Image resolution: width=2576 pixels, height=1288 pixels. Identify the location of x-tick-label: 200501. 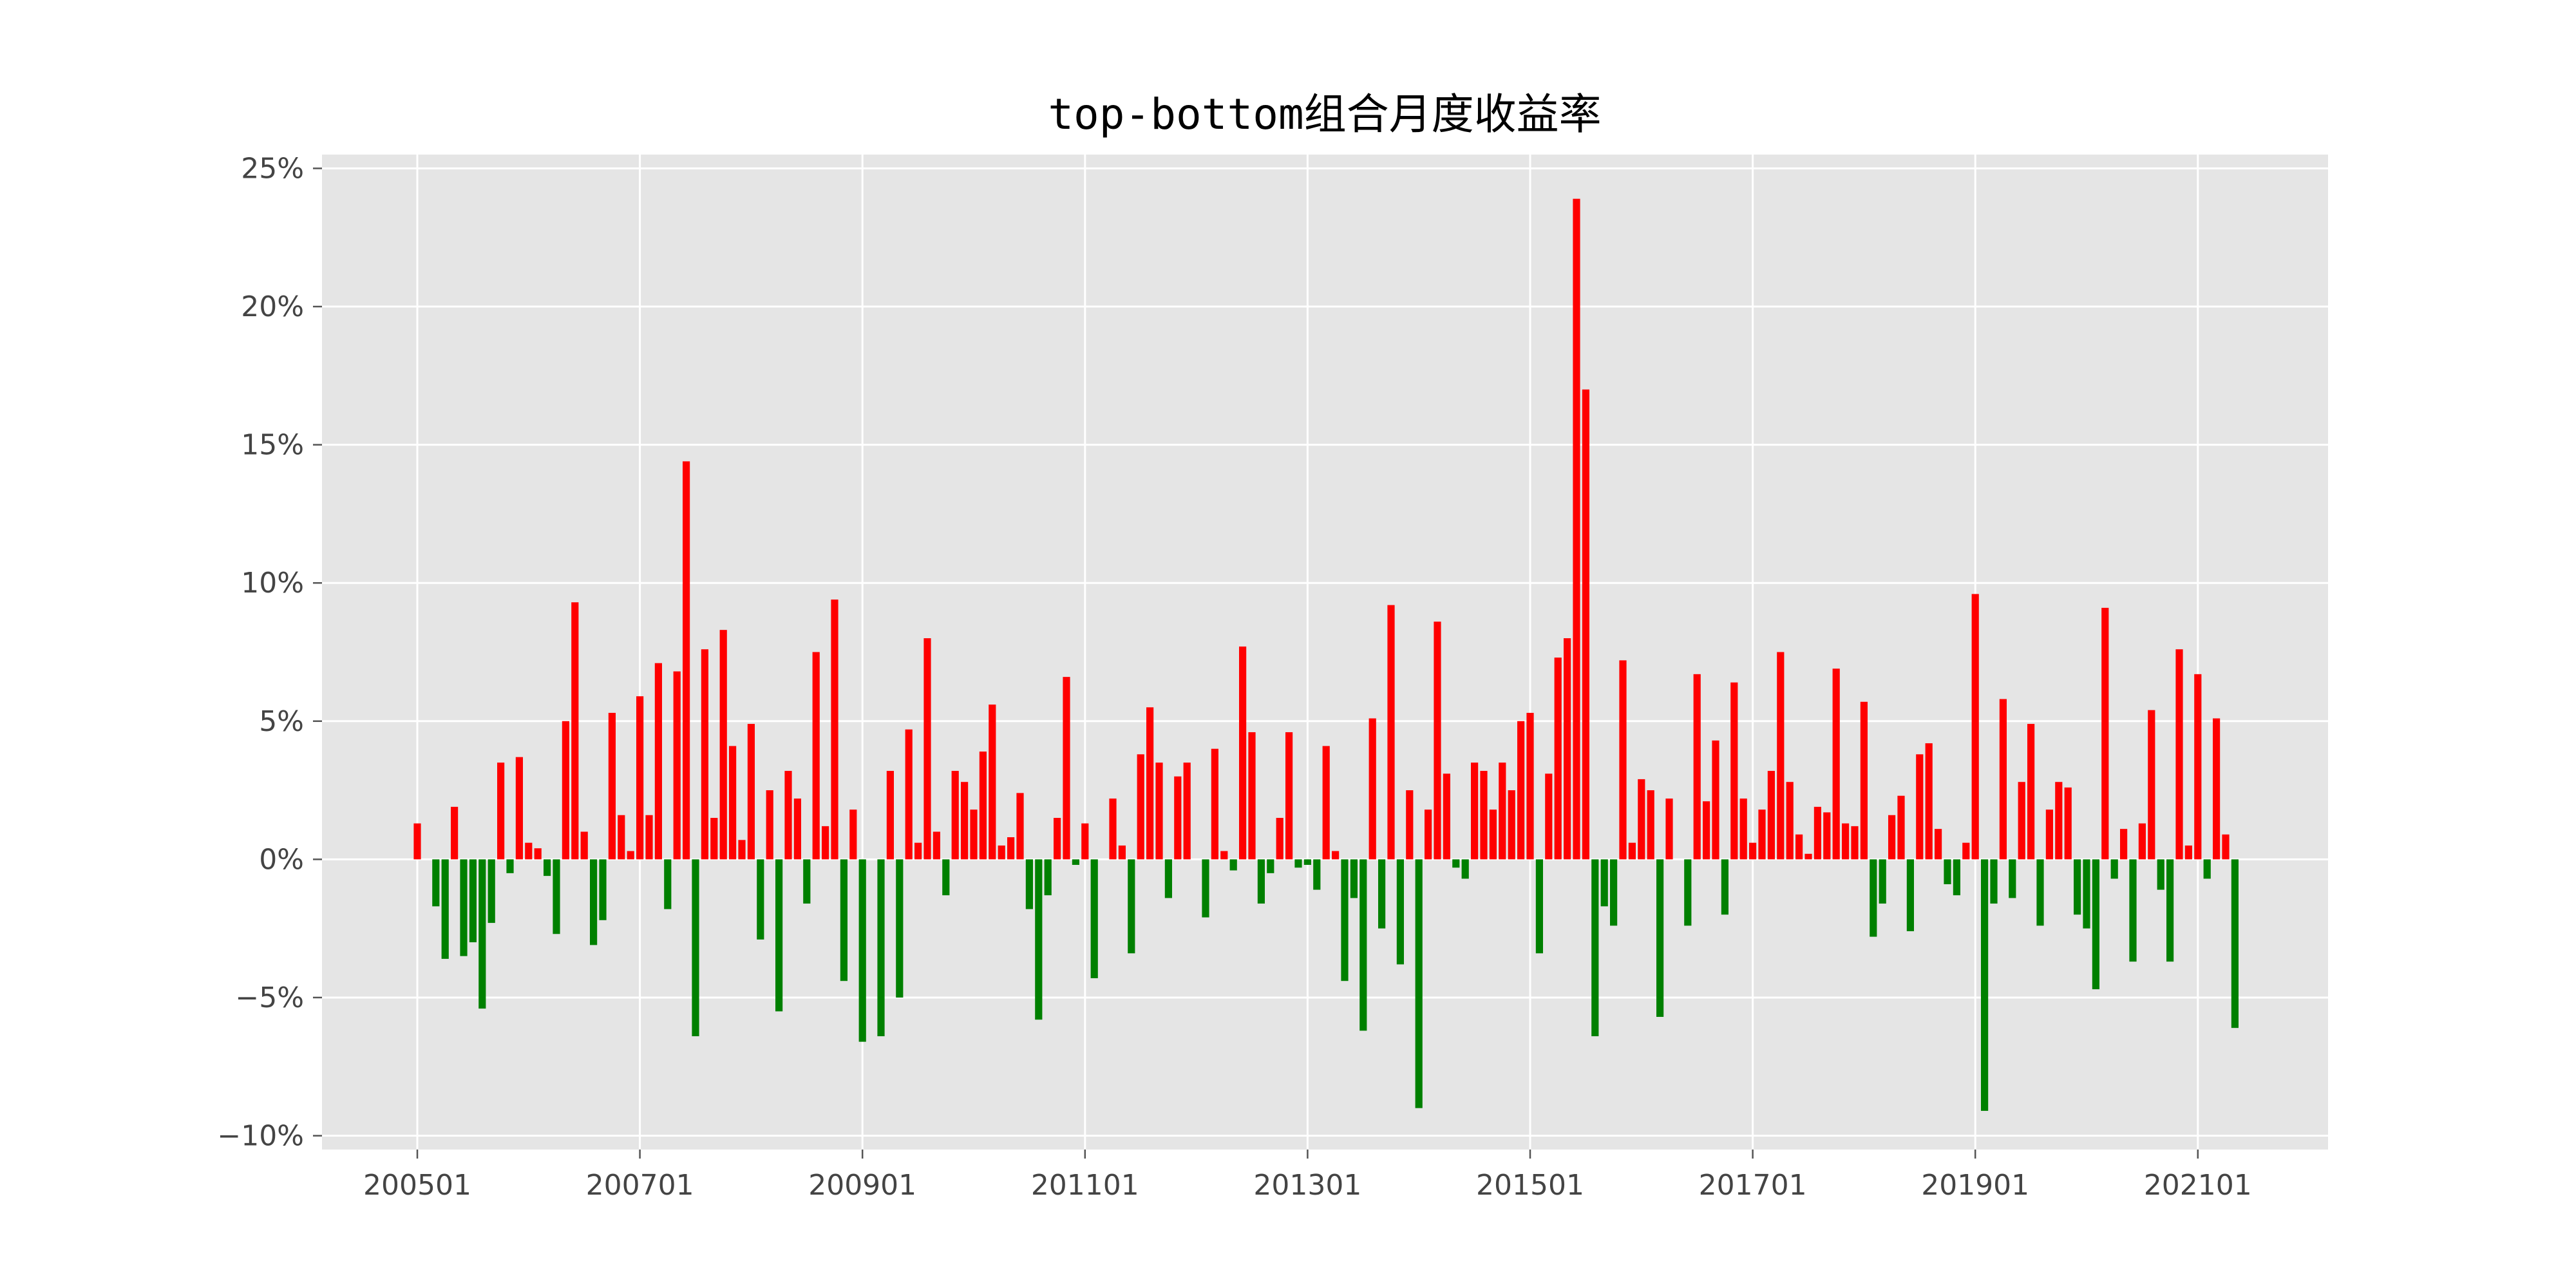
(417, 1186).